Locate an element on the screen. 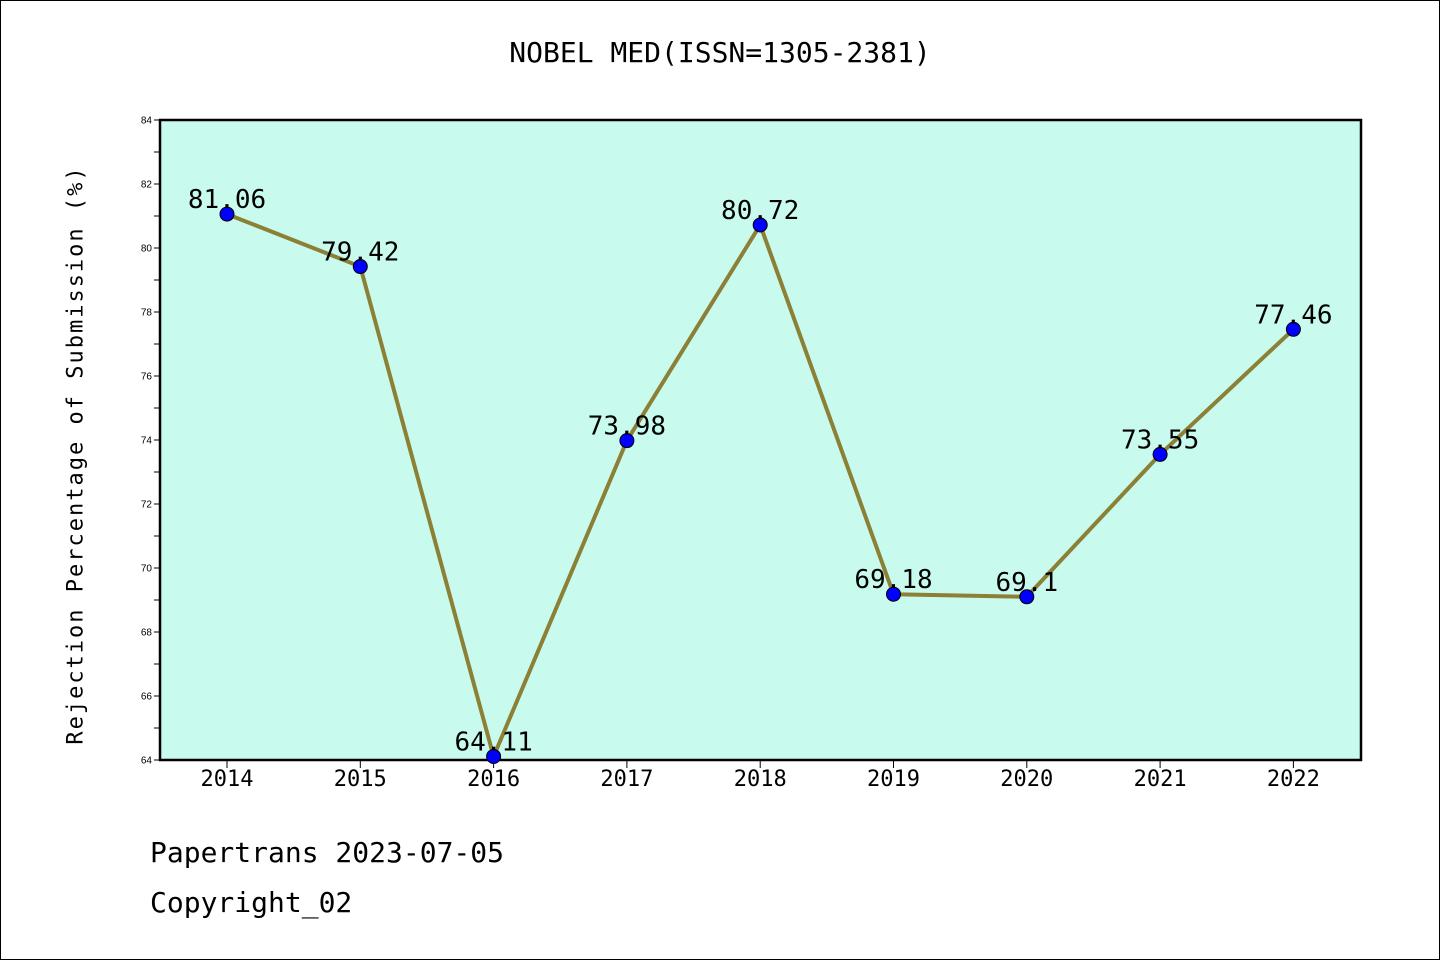  y-tick-label: 74 is located at coordinates (147, 441).